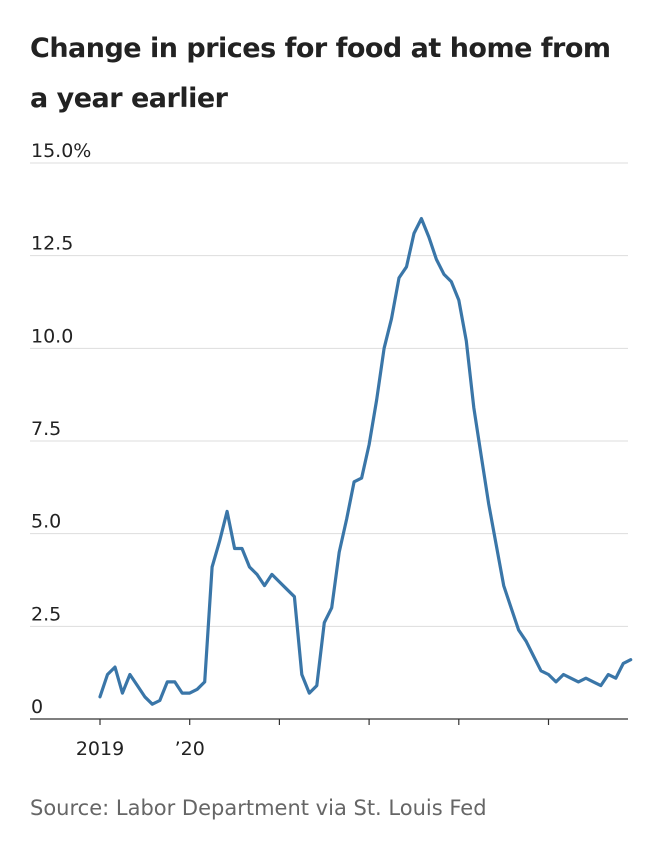  I want to click on x-tick-labels: 2019 ’20, so click(140, 749).